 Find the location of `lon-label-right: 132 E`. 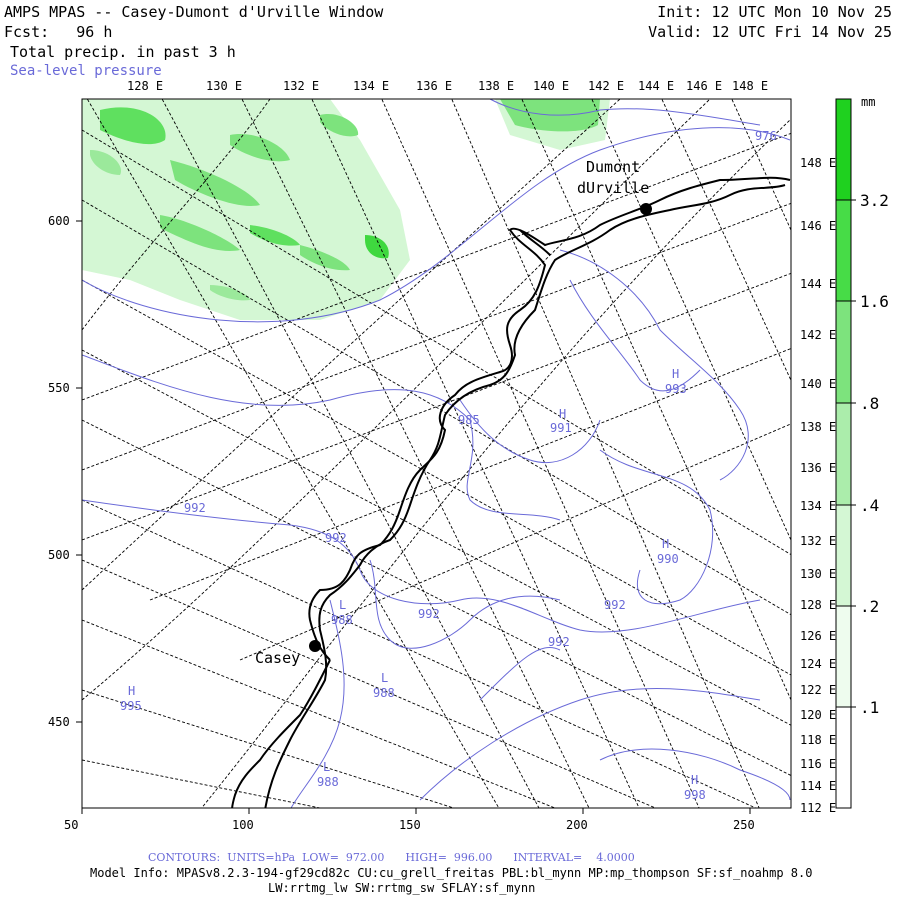

lon-label-right: 132 E is located at coordinates (818, 541).